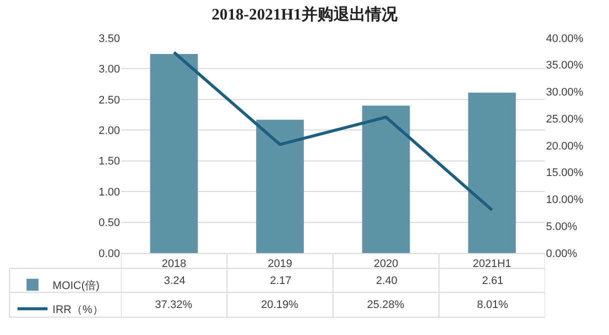 The height and width of the screenshot is (335, 609). What do you see at coordinates (492, 305) in the screenshot?
I see `data-label: 8.01%` at bounding box center [492, 305].